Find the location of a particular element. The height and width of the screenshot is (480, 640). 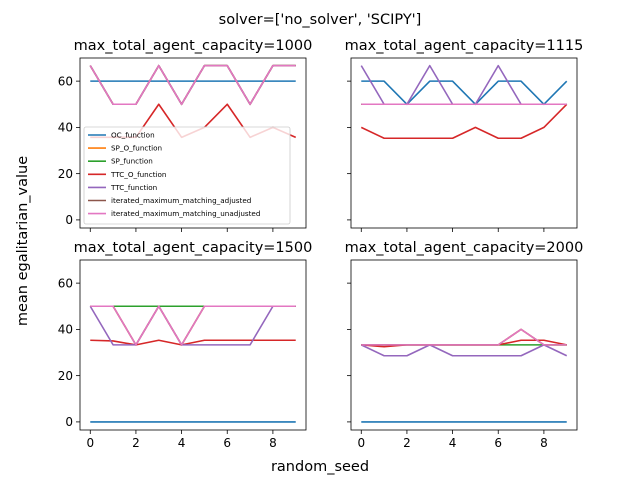

subplot-title: max_total_agent_capacity=1115 is located at coordinates (464, 46).